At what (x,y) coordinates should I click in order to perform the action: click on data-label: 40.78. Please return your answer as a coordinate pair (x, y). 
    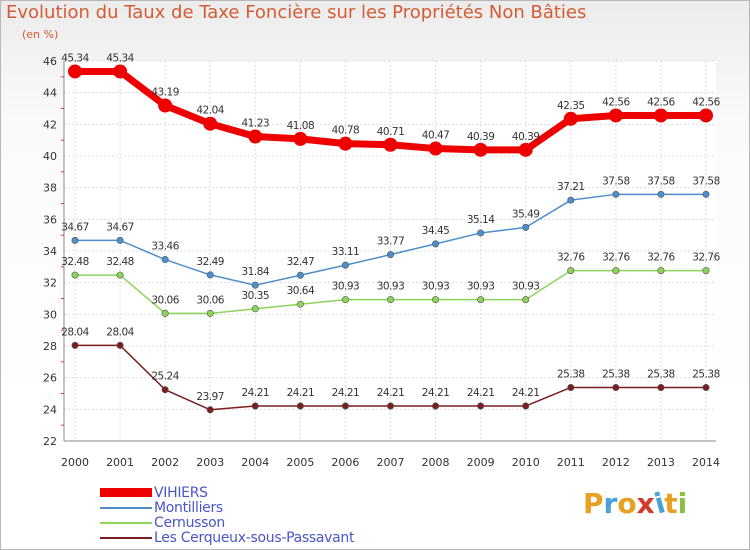
    Looking at the image, I should click on (346, 131).